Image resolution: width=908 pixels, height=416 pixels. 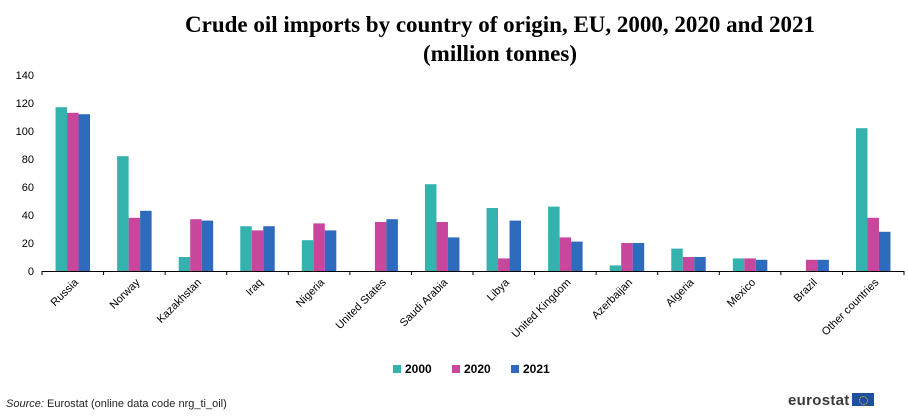 What do you see at coordinates (499, 290) in the screenshot?
I see `x-tick-label: Libya` at bounding box center [499, 290].